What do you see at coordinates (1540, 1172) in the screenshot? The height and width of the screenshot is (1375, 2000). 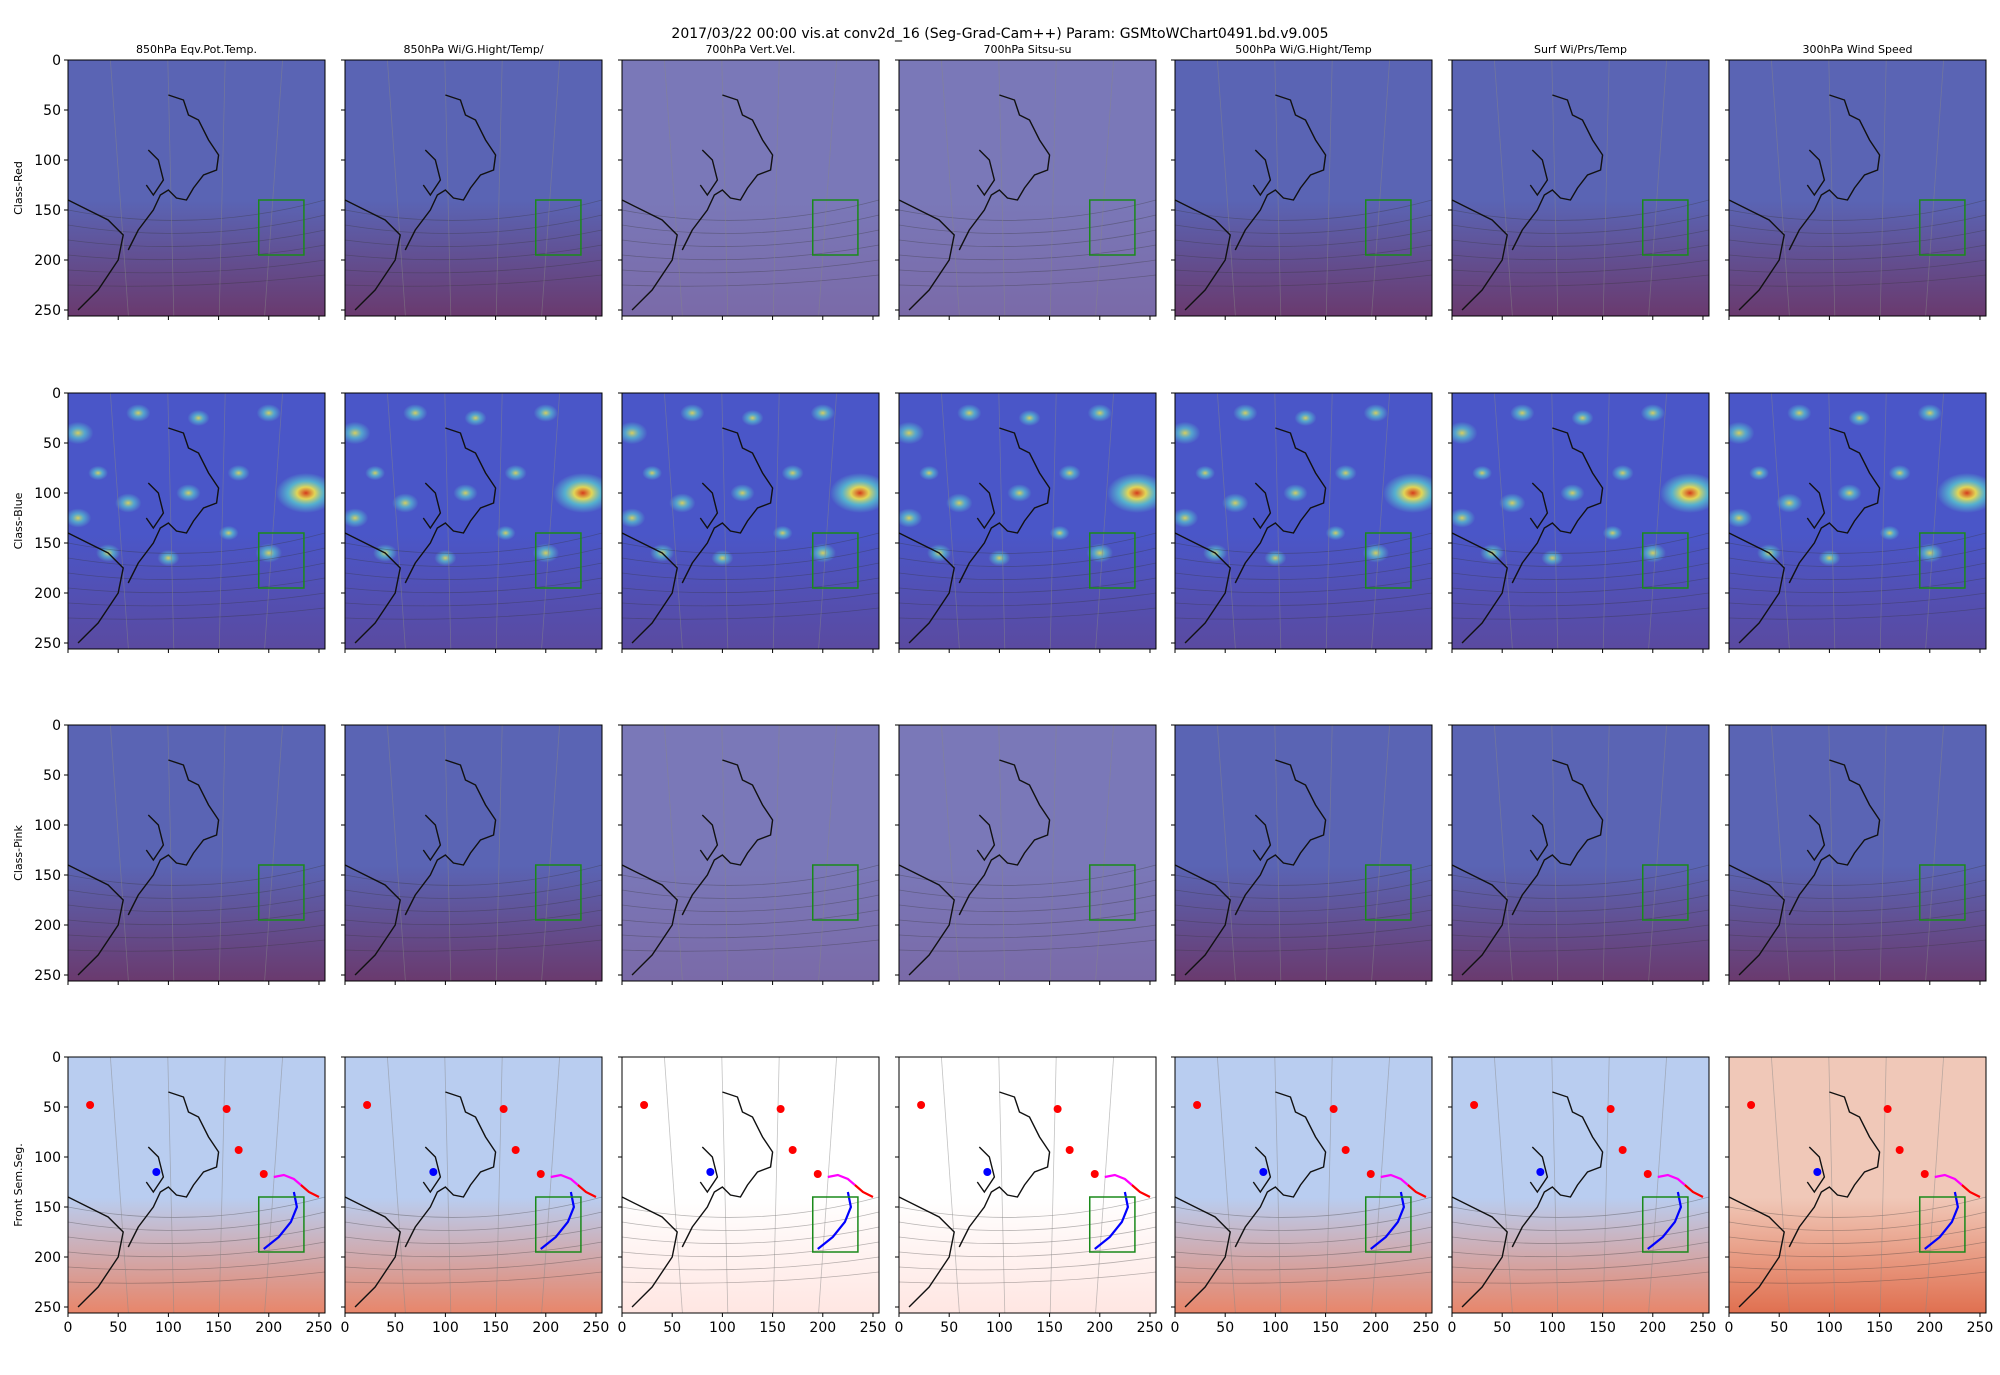 I see `blue-marker` at bounding box center [1540, 1172].